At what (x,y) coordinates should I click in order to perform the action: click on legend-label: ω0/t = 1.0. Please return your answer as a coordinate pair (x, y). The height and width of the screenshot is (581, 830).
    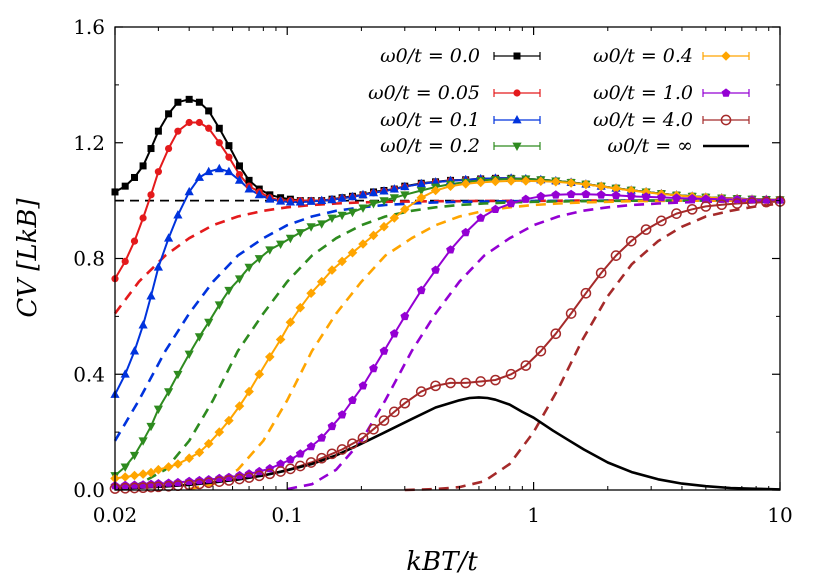
    Looking at the image, I should click on (643, 93).